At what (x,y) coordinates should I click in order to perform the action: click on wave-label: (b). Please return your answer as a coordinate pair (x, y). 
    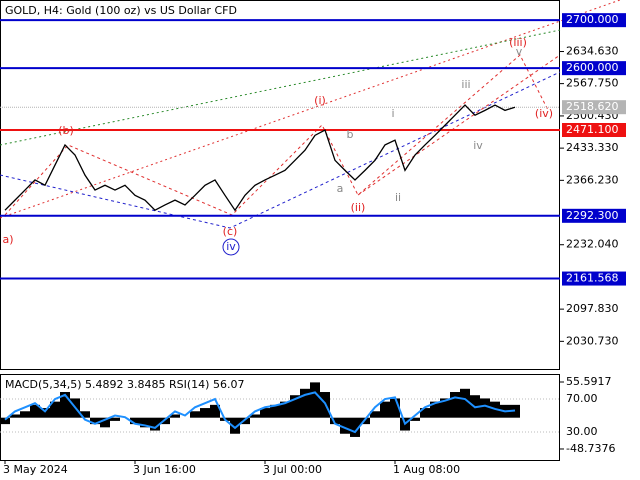
    Looking at the image, I should click on (66, 130).